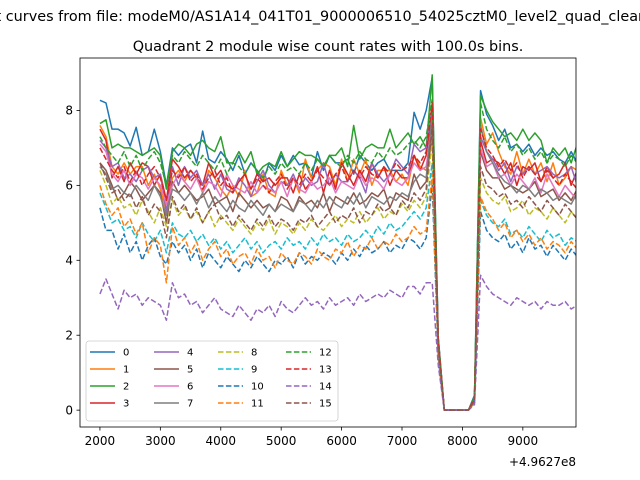  What do you see at coordinates (341, 441) in the screenshot?
I see `x-tick-label: 6000` at bounding box center [341, 441].